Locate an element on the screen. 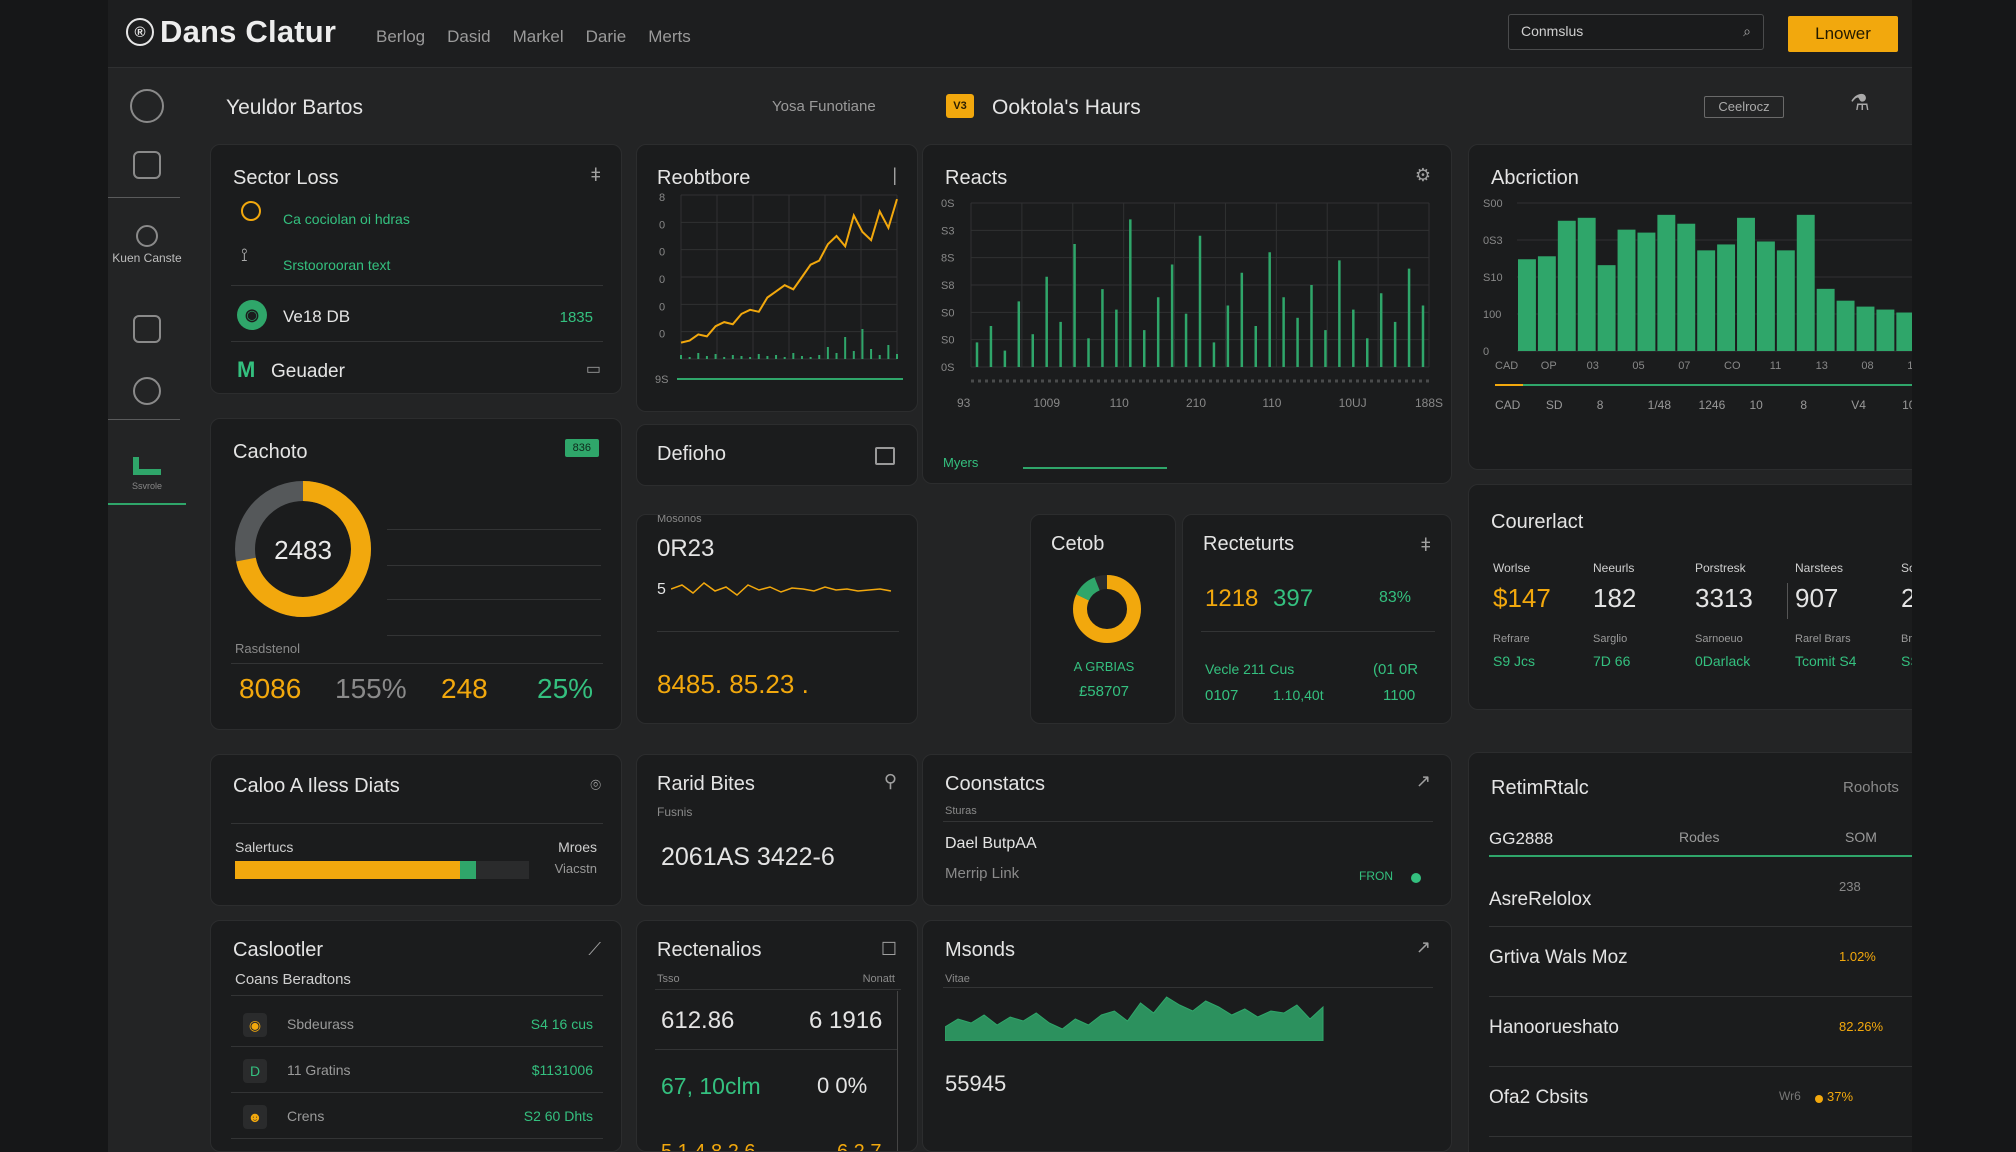  card-defioho: Defioho is located at coordinates (777, 455).